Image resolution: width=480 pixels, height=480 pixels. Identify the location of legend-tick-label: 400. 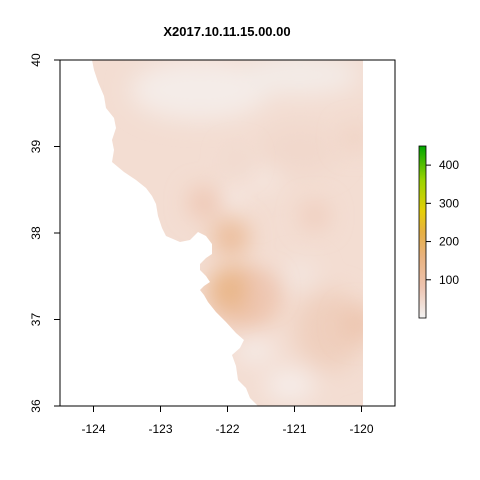
(449, 165).